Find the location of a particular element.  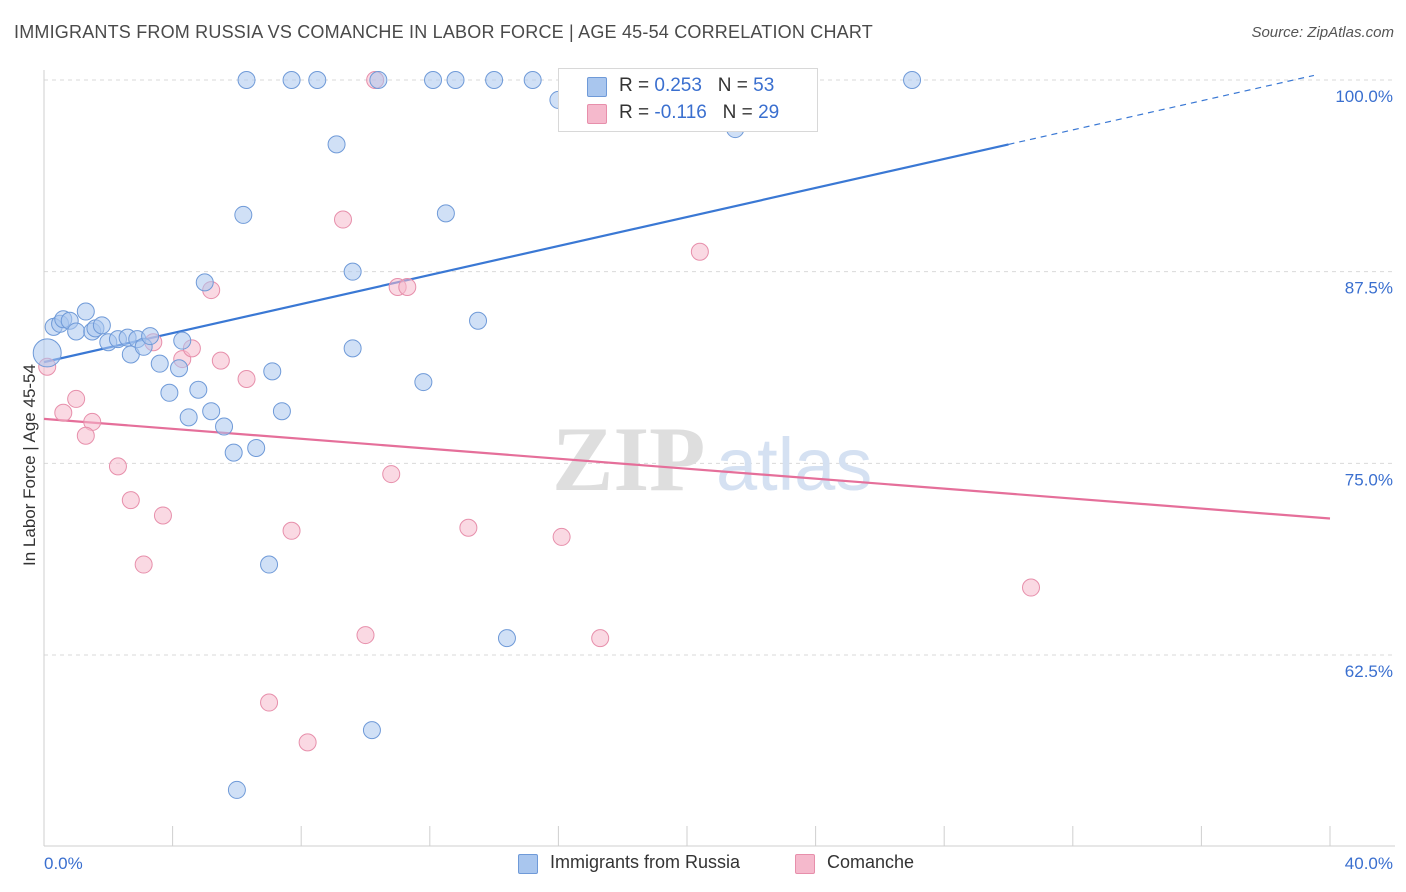

comanche-stats-text: R = -0.116 N = 29 is located at coordinates (699, 112).